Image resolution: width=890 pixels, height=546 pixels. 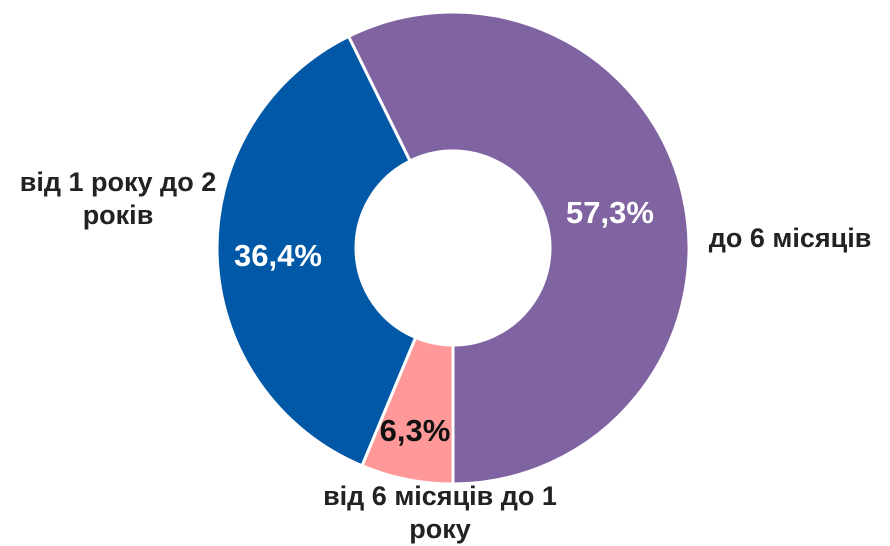 I want to click on value-label: 57,3%, so click(x=610, y=212).